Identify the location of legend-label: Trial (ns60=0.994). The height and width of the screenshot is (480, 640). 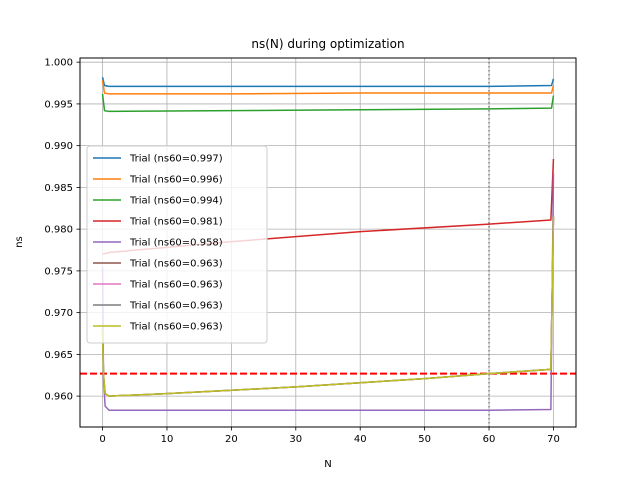
(176, 201).